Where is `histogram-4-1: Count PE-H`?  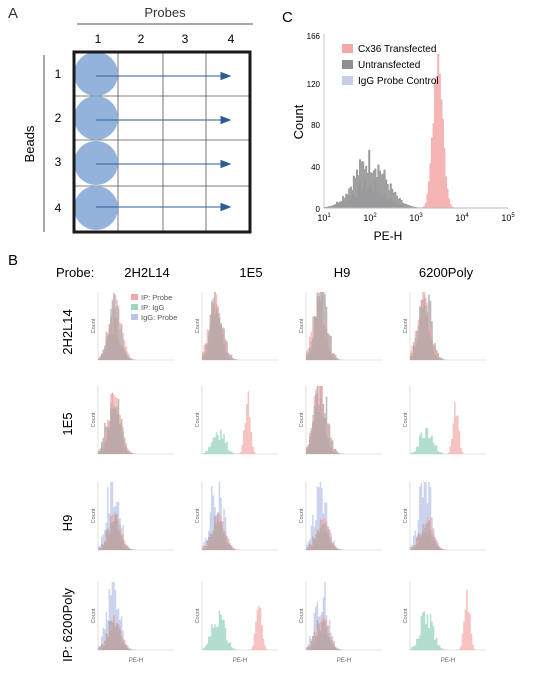 histogram-4-1: Count PE-H is located at coordinates (132, 623).